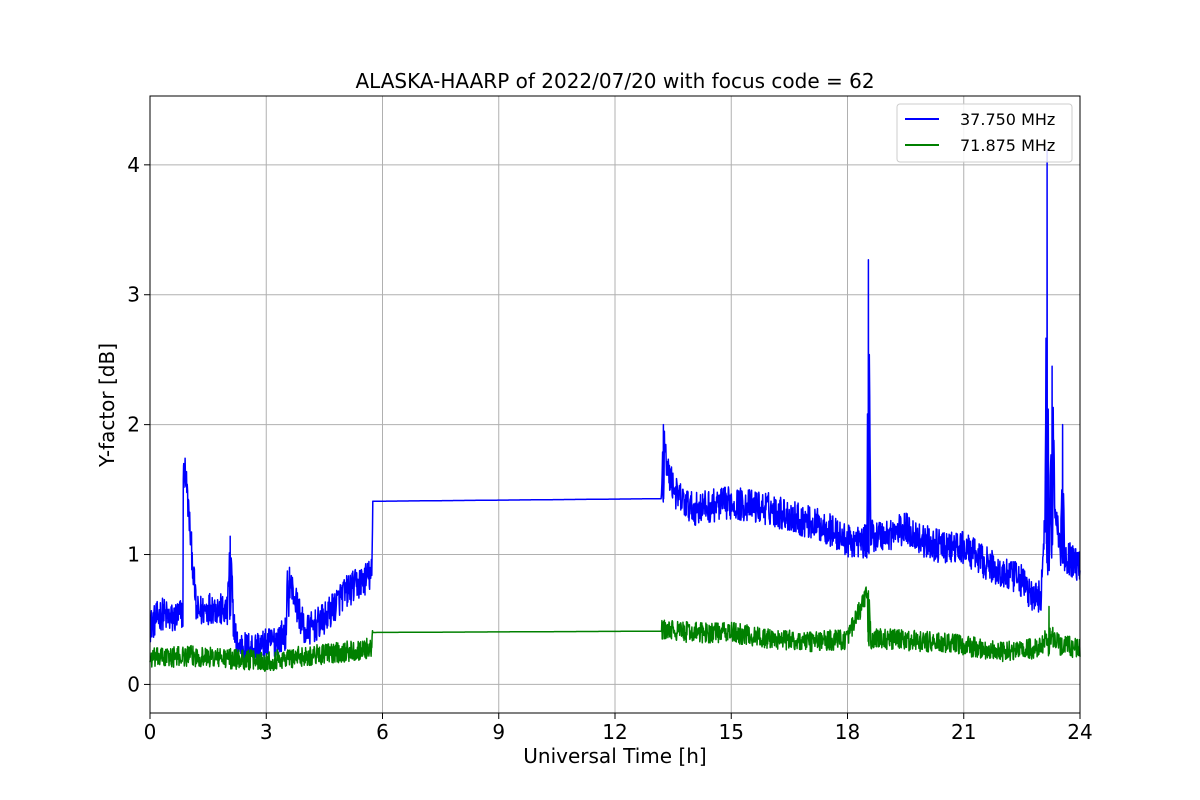  What do you see at coordinates (133, 165) in the screenshot?
I see `y-tick-label: 4` at bounding box center [133, 165].